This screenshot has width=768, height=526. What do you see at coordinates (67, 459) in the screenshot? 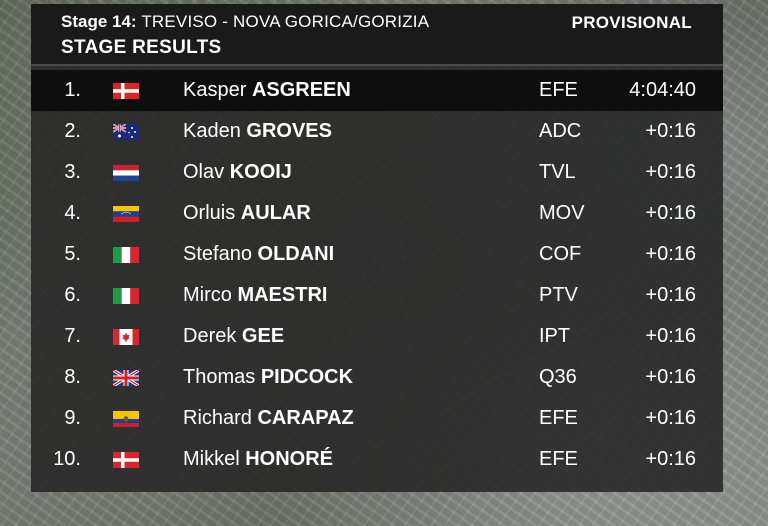
I see `position: 10.` at bounding box center [67, 459].